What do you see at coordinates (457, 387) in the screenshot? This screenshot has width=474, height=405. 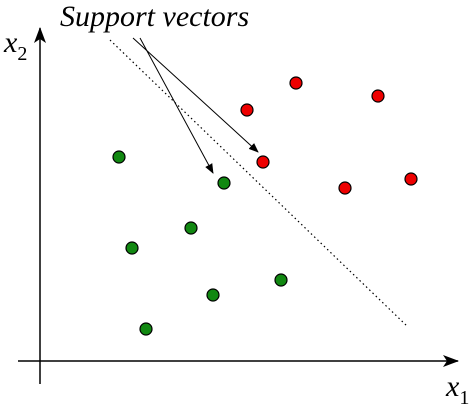 I see `x-axis-label: x1` at bounding box center [457, 387].